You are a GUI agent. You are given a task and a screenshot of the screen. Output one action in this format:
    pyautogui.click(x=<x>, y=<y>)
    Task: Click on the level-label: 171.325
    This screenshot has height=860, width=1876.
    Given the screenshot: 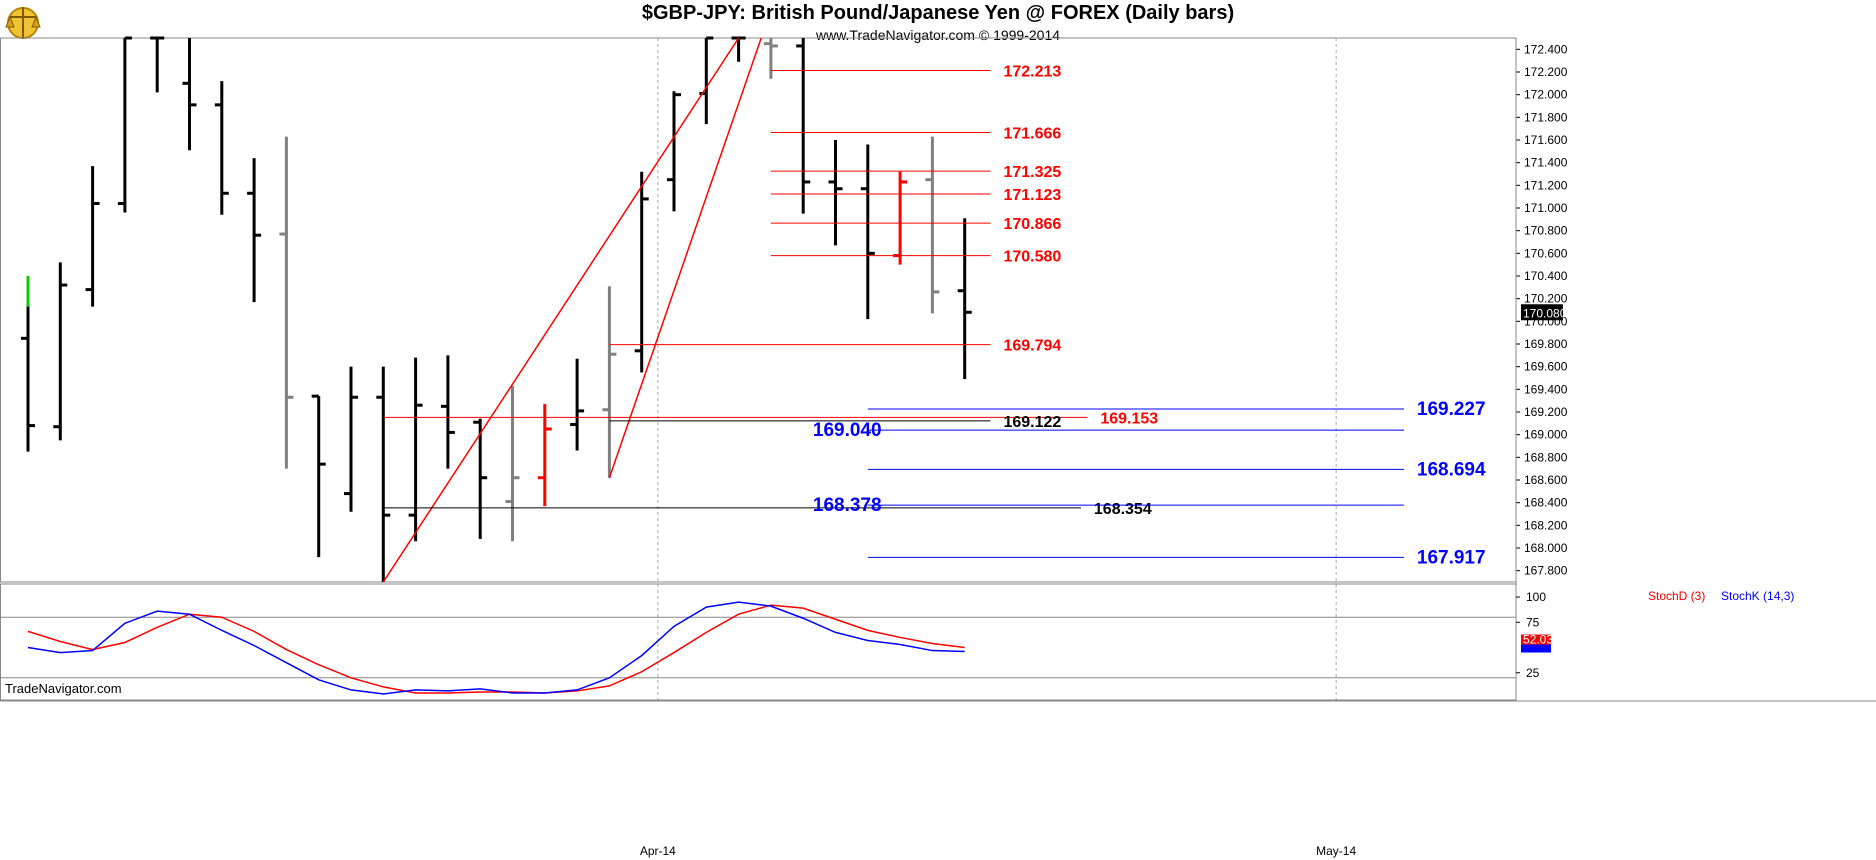 What is the action you would take?
    pyautogui.click(x=1032, y=172)
    